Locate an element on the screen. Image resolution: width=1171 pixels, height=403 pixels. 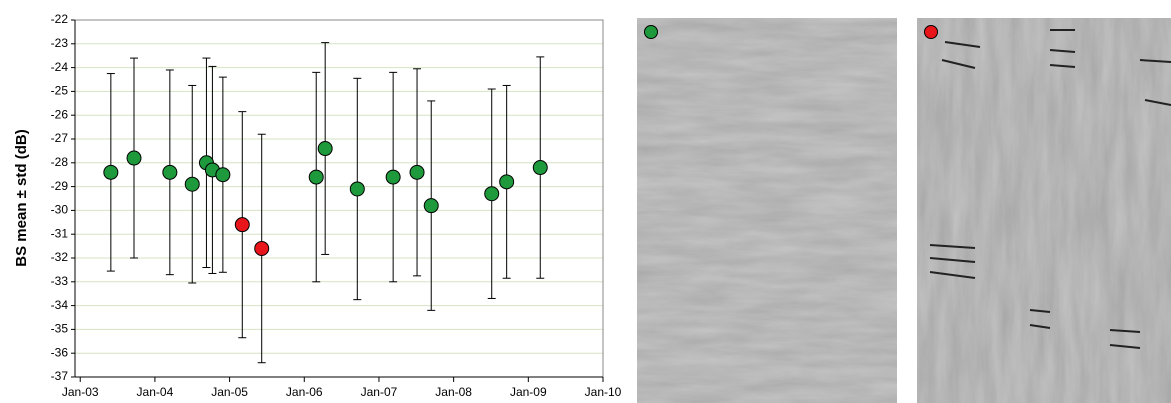
y-tick-label: -31 is located at coordinates (60, 233).